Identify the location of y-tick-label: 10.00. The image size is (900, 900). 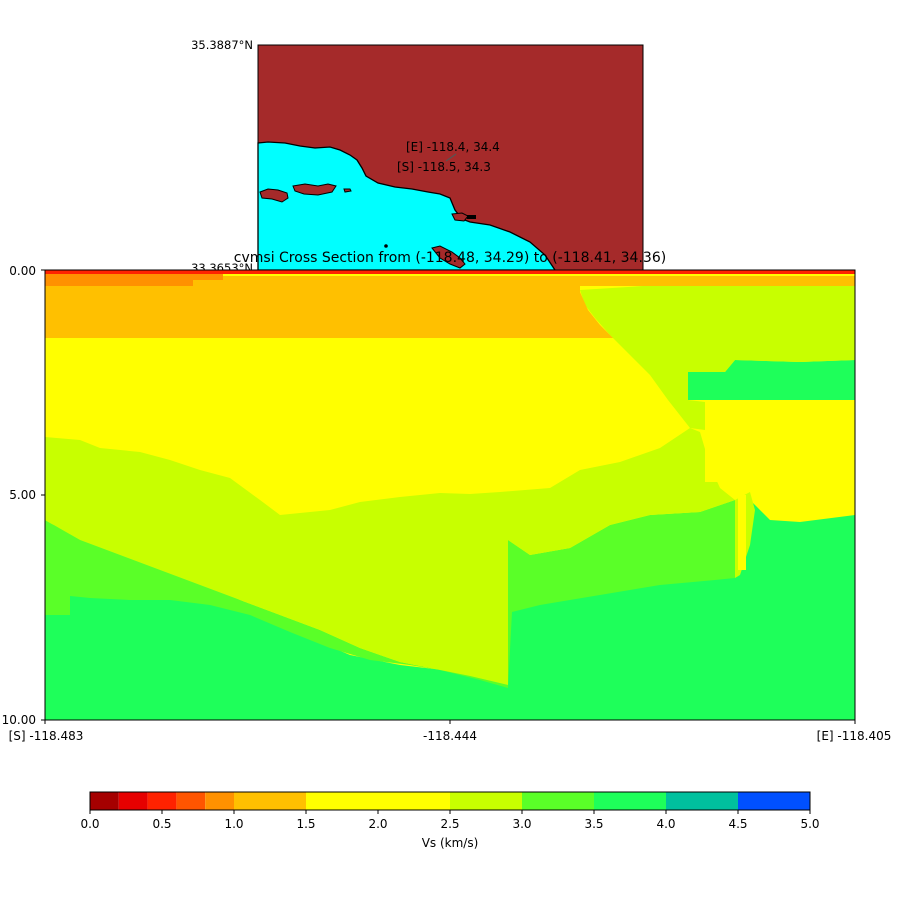
(19, 720).